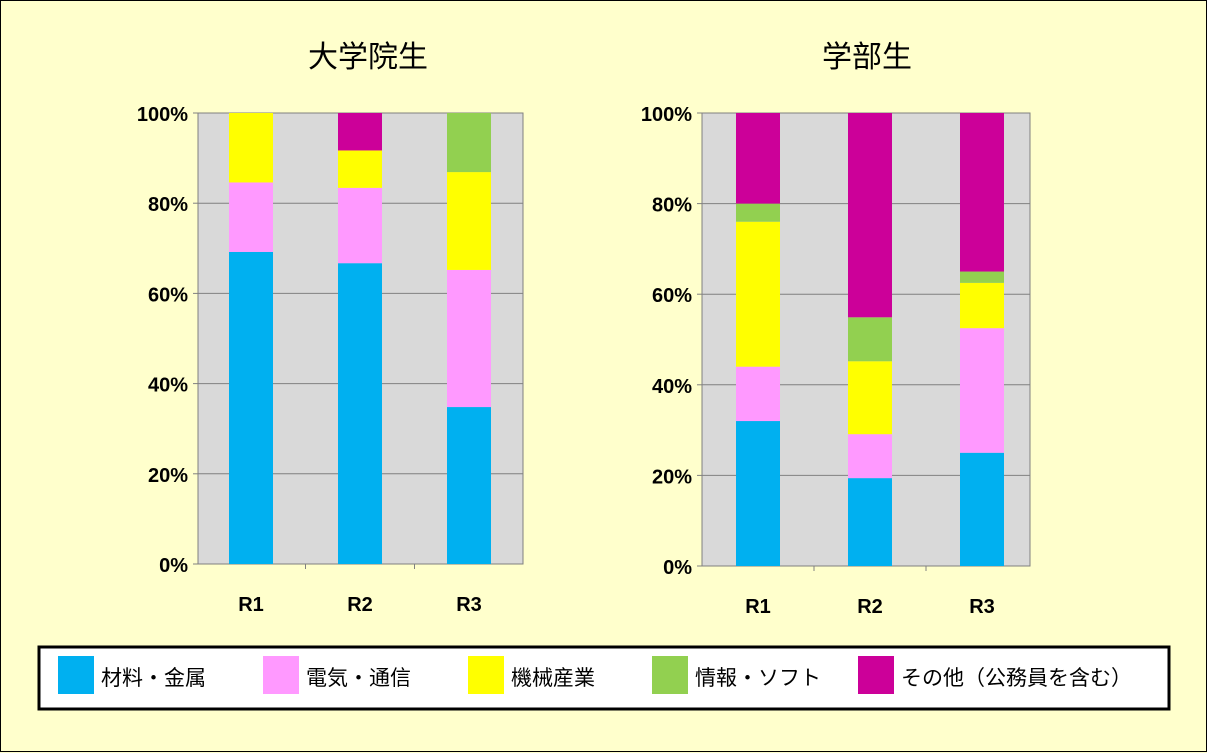 The width and height of the screenshot is (1207, 753). I want to click on legend-label: 電気・通信, so click(358, 678).